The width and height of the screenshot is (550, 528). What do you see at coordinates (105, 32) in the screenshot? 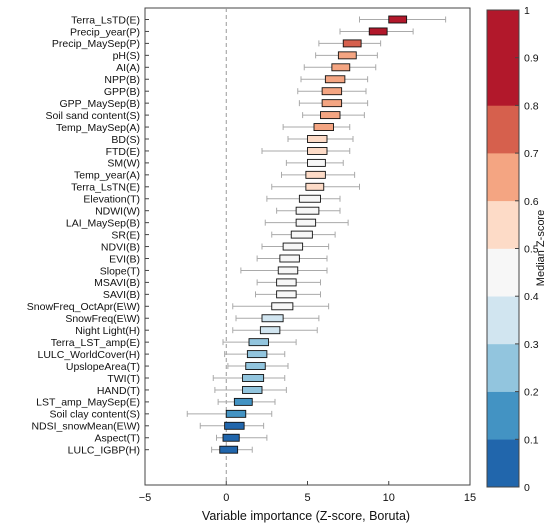
I see `variable-label: Precip_year(P)` at bounding box center [105, 32].